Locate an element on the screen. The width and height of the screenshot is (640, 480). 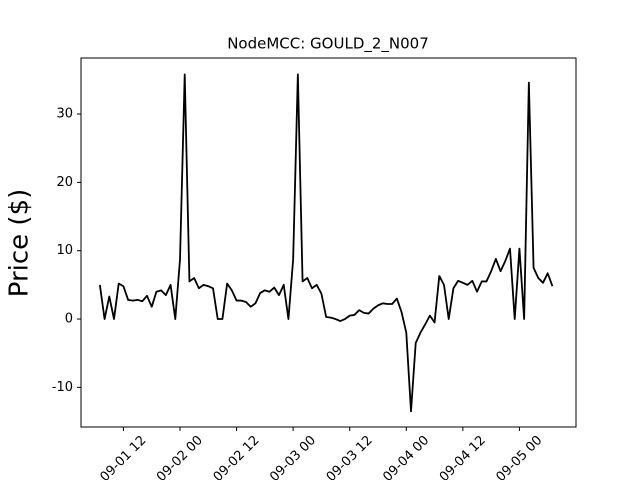
x-tick-label: 09-04 00 is located at coordinates (406, 456).